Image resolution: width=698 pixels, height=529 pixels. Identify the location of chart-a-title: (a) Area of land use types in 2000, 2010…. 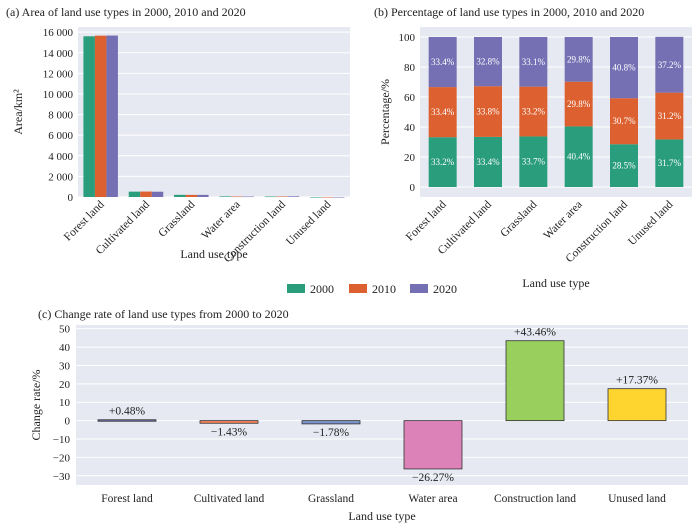
(126, 12).